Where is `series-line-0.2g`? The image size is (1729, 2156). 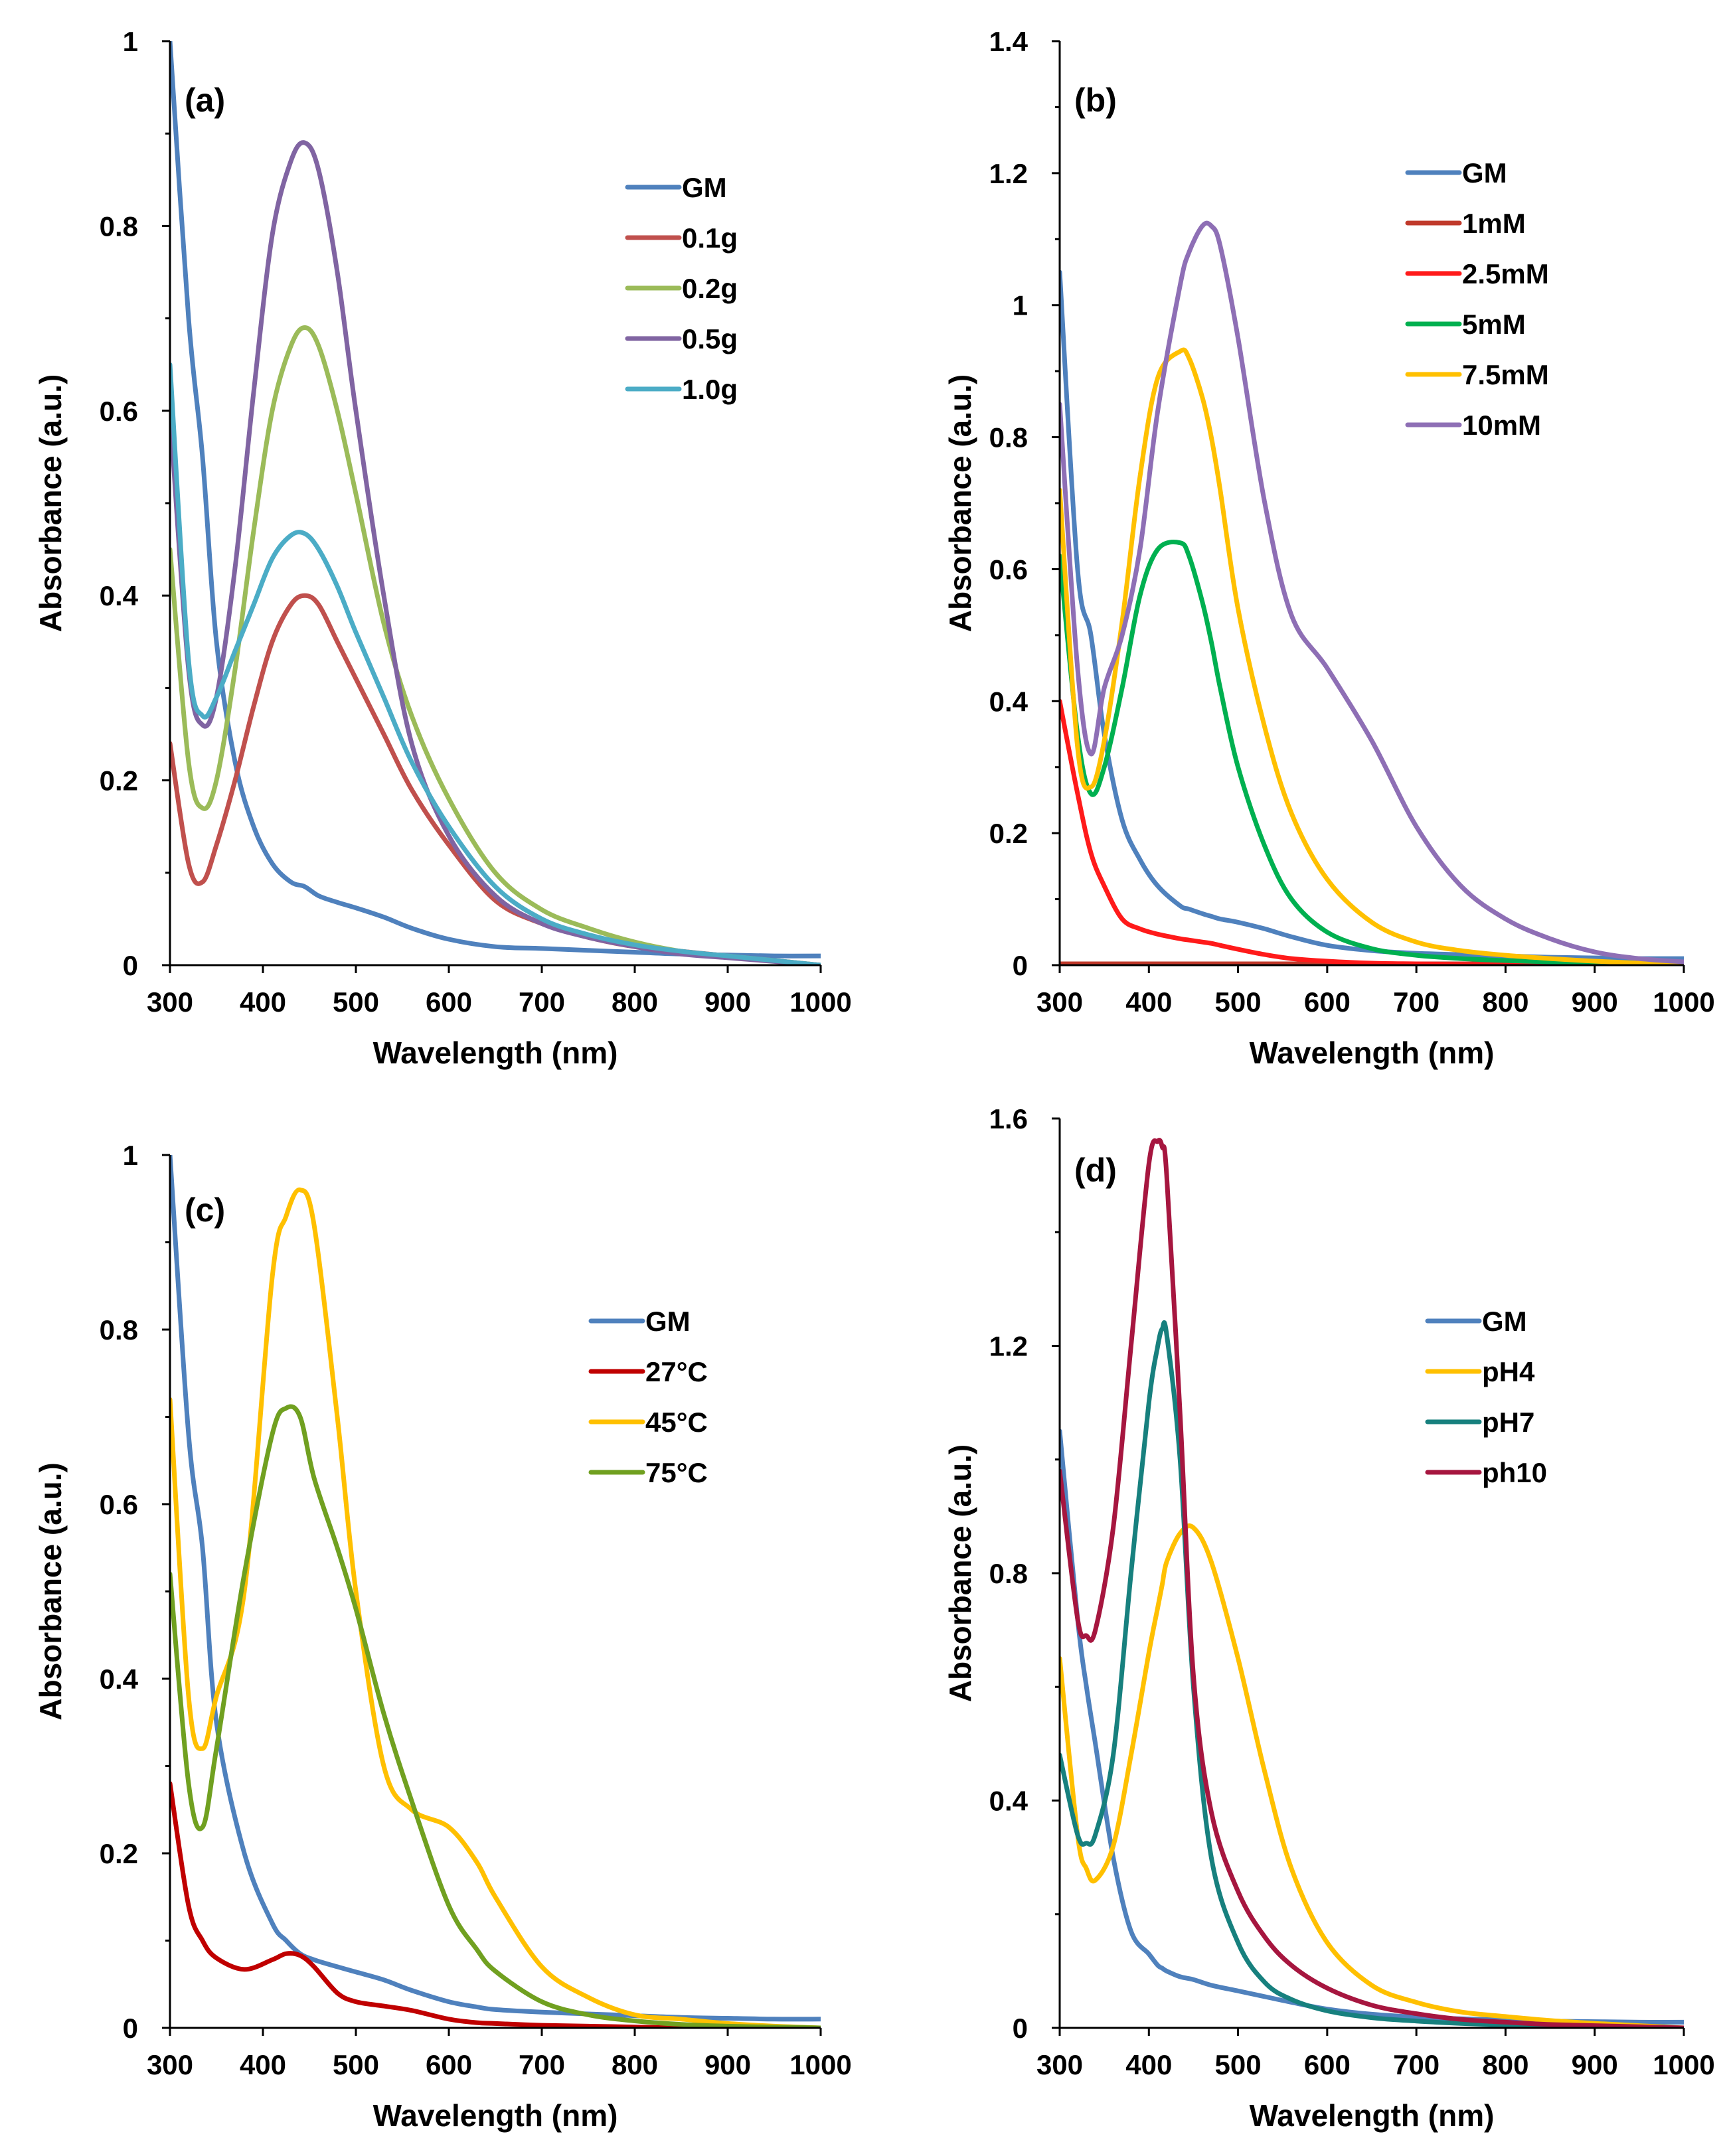
series-line-0.2g is located at coordinates (495, 645).